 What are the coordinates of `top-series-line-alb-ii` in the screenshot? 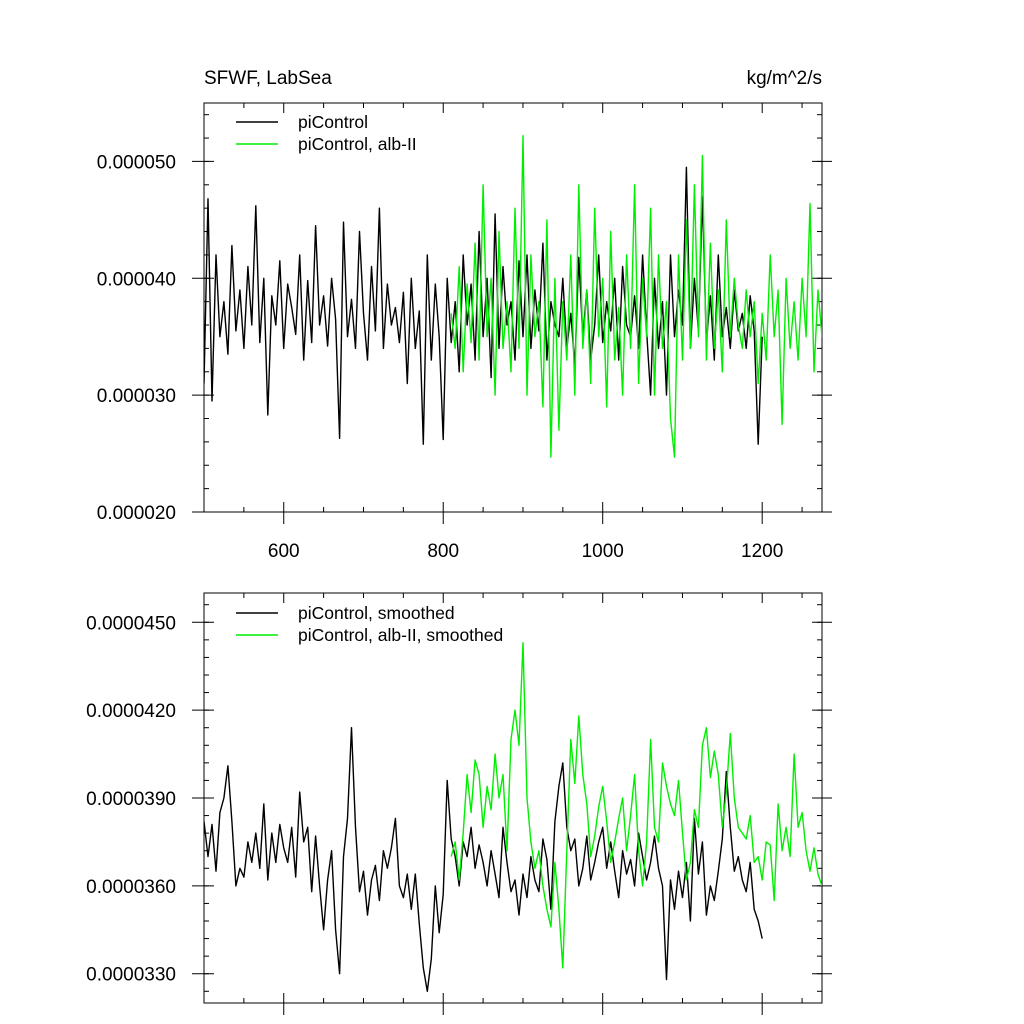 It's located at (636, 296).